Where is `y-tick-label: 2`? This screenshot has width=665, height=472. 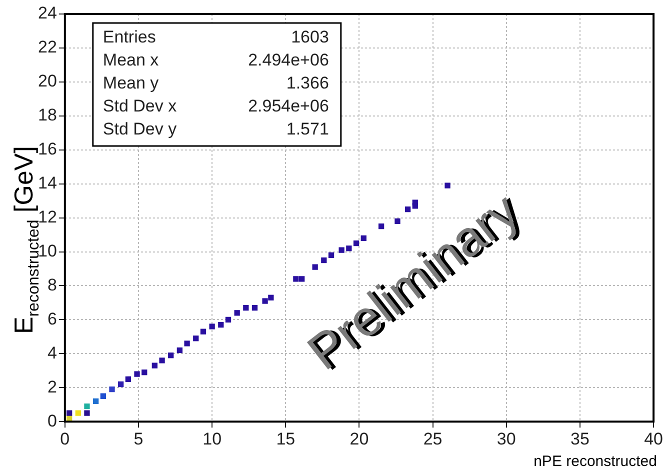
y-tick-label: 2 is located at coordinates (52, 386).